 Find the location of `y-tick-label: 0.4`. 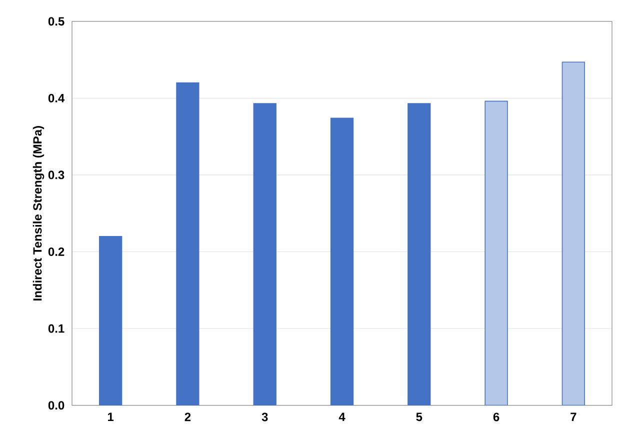

y-tick-label: 0.4 is located at coordinates (56, 98).